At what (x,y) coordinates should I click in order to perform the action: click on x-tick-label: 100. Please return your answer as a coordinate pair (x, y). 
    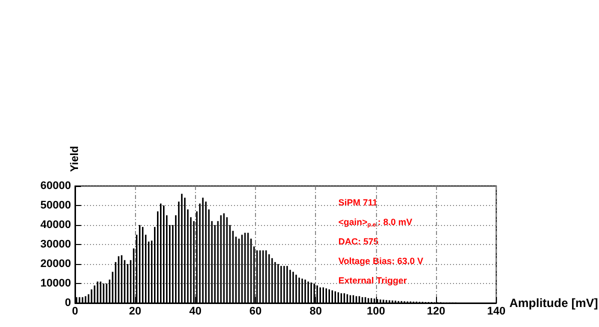
    Looking at the image, I should click on (376, 312).